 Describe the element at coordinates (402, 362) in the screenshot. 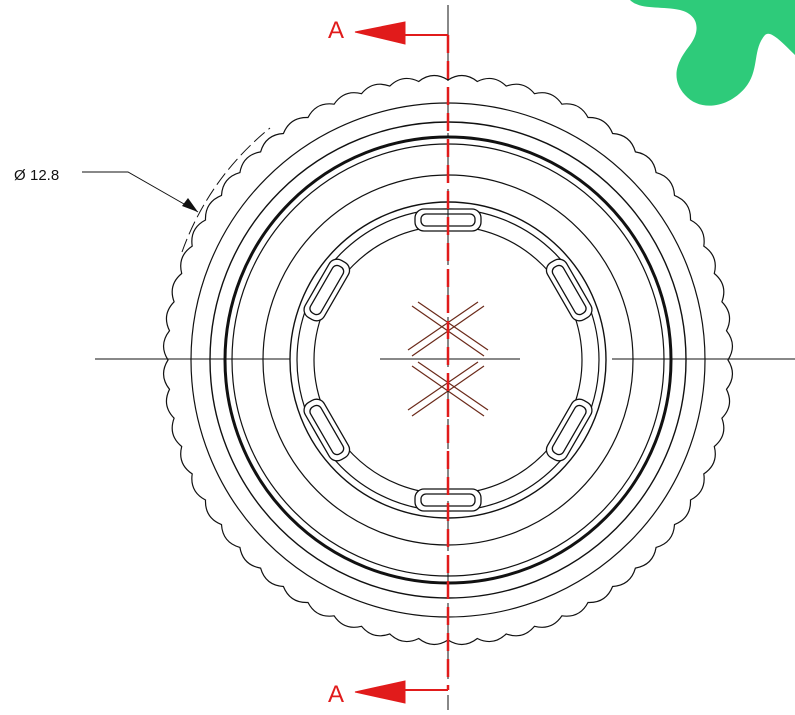

I see `section-line` at that location.